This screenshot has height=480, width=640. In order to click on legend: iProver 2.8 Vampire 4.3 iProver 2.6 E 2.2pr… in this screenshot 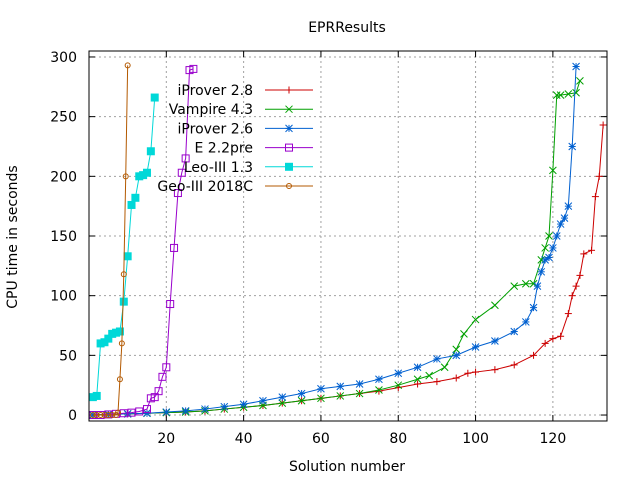, I will do `click(235, 139)`.